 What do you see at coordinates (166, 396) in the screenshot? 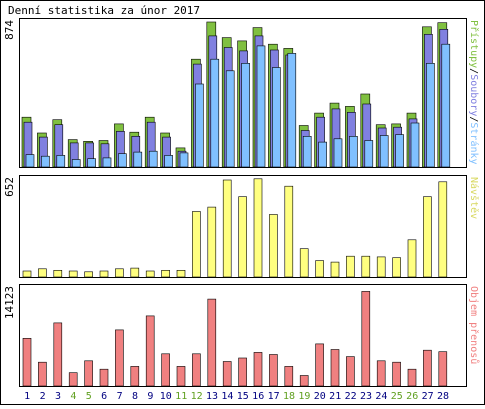
I see `day-label-10: 10` at bounding box center [166, 396].